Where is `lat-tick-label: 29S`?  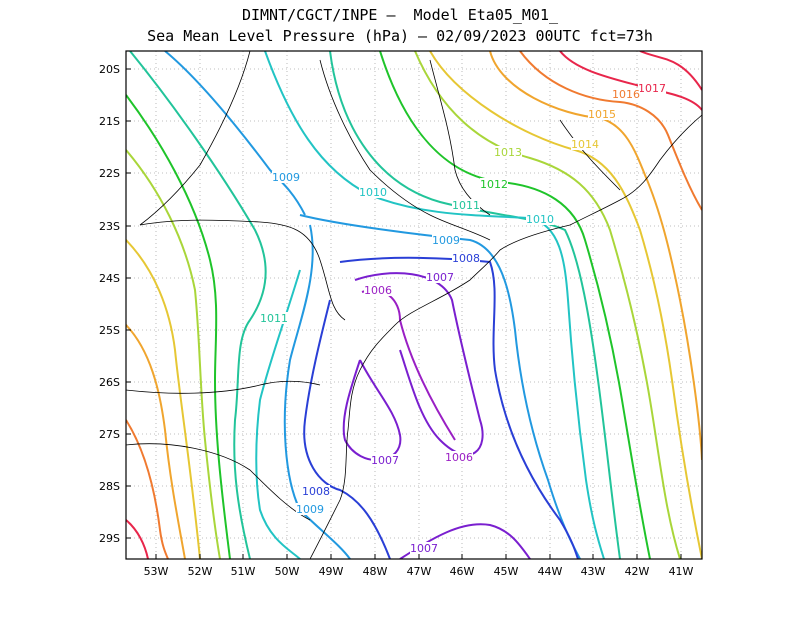
lat-tick-label: 29S is located at coordinates (109, 538).